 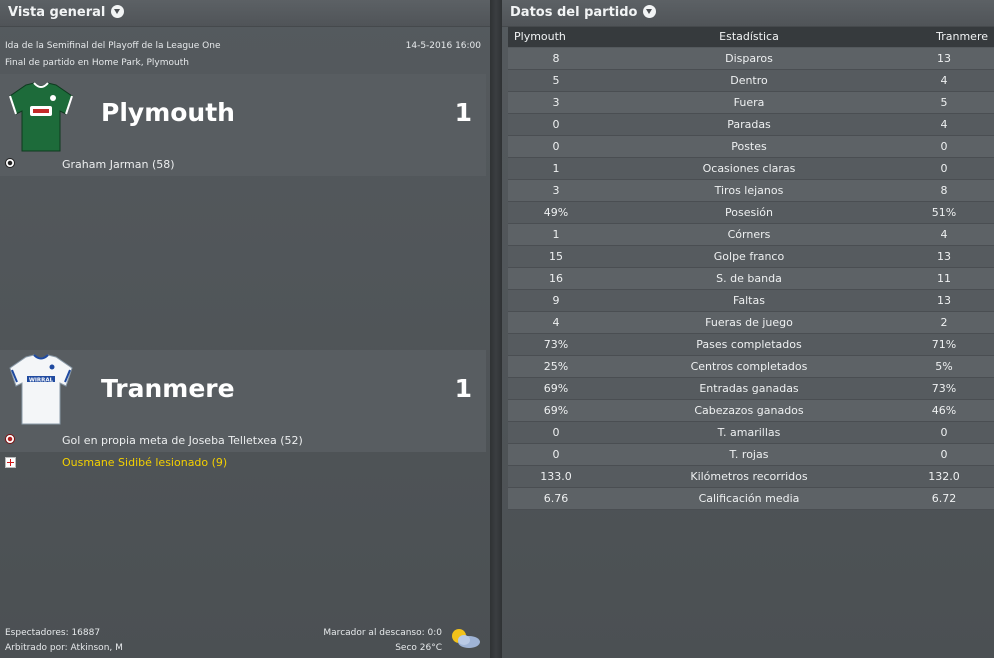 I want to click on table-row: 73% Pases completados 71%, so click(x=751, y=345).